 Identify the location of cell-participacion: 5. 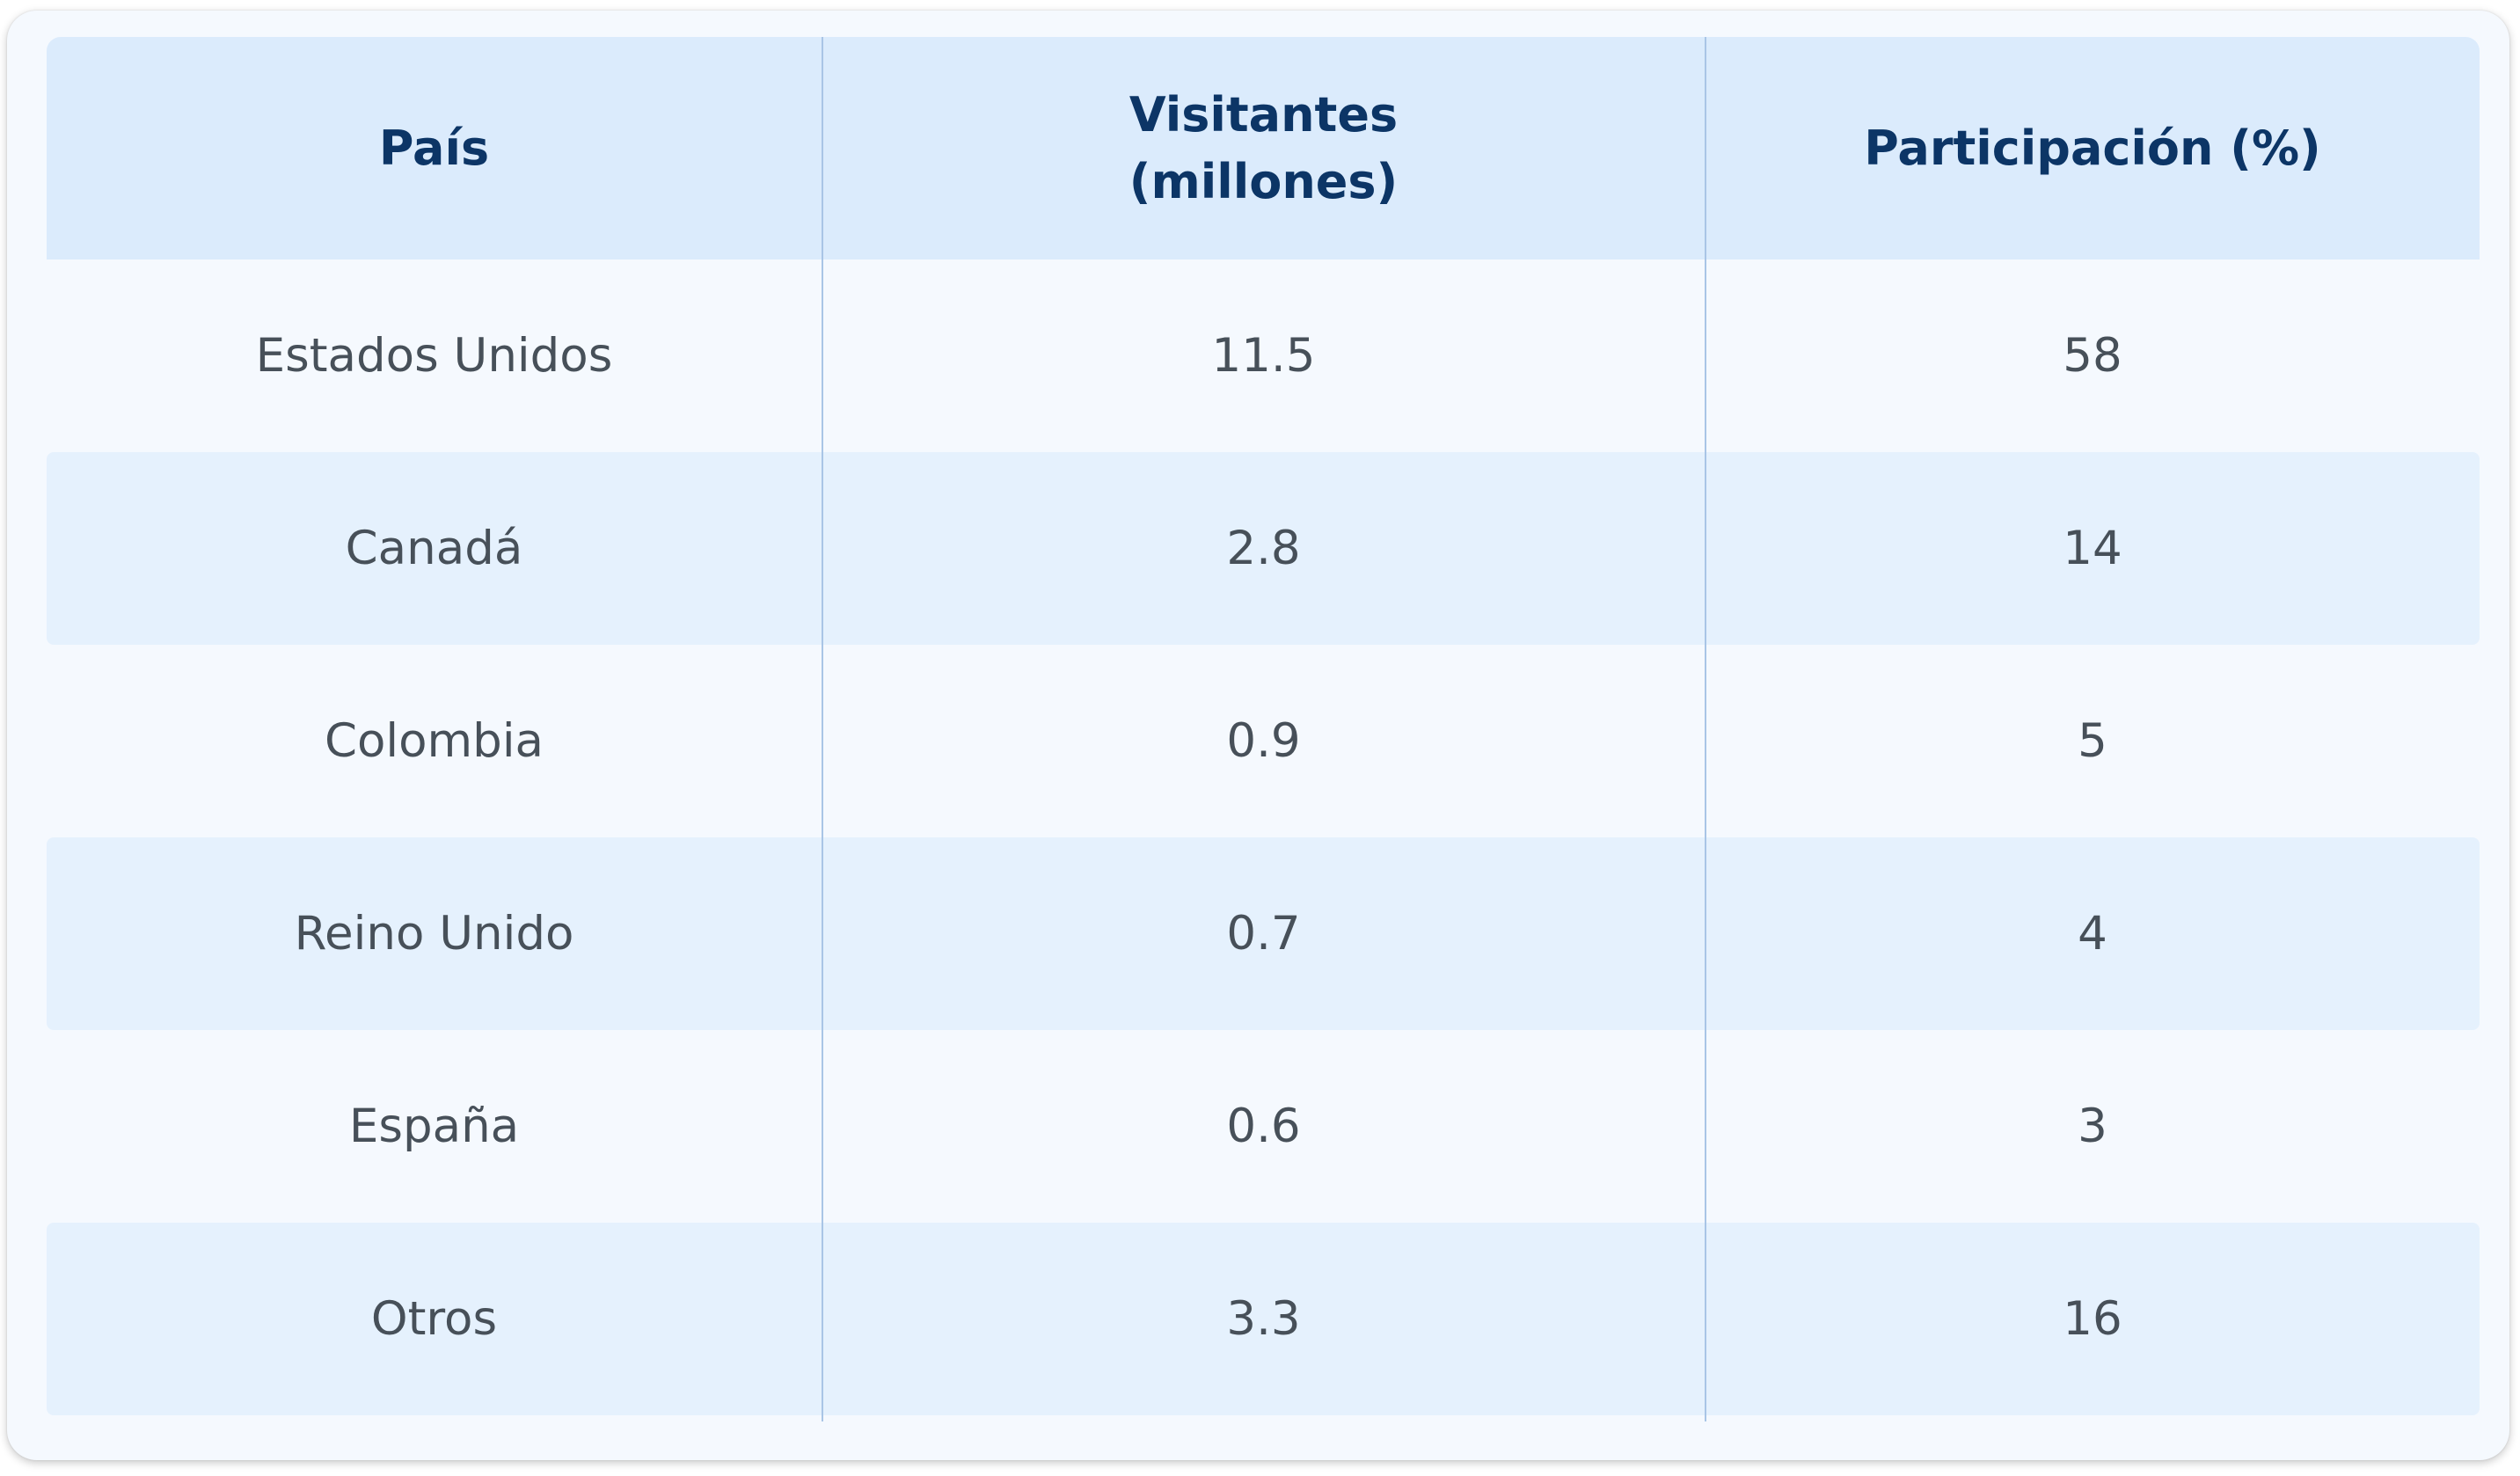
(2092, 741).